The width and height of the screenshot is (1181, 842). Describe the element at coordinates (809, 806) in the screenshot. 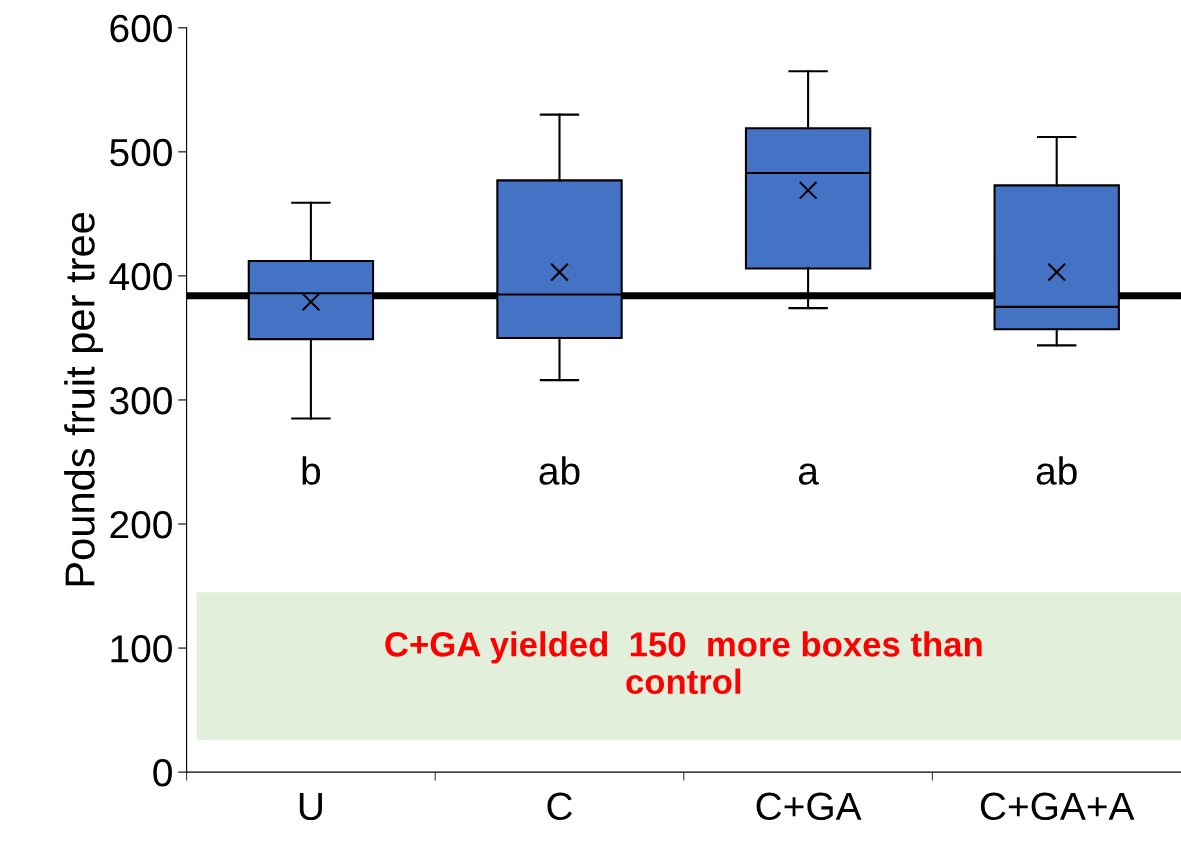

I see `x-tick-label: C+GA` at that location.